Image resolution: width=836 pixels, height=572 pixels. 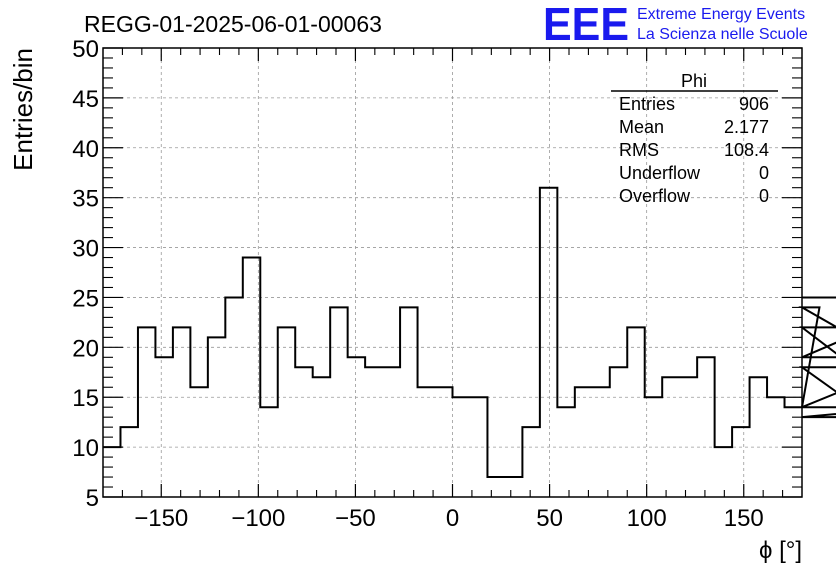 What do you see at coordinates (23, 109) in the screenshot?
I see `y-axis-label: Entries/bin` at bounding box center [23, 109].